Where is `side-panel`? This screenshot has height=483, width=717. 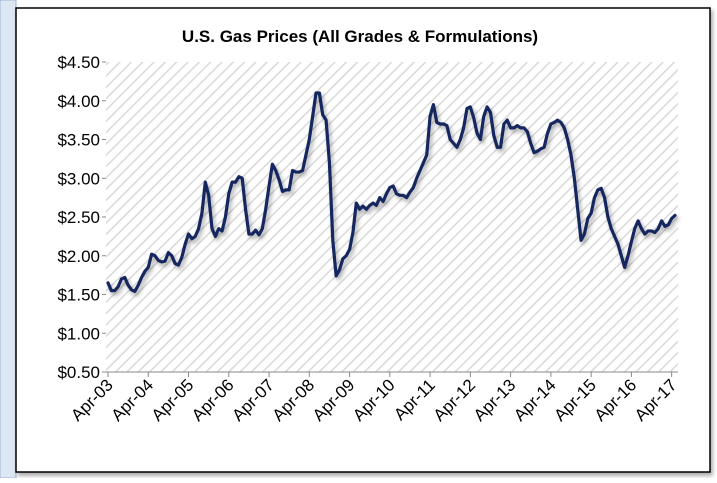 side-panel is located at coordinates (8, 239).